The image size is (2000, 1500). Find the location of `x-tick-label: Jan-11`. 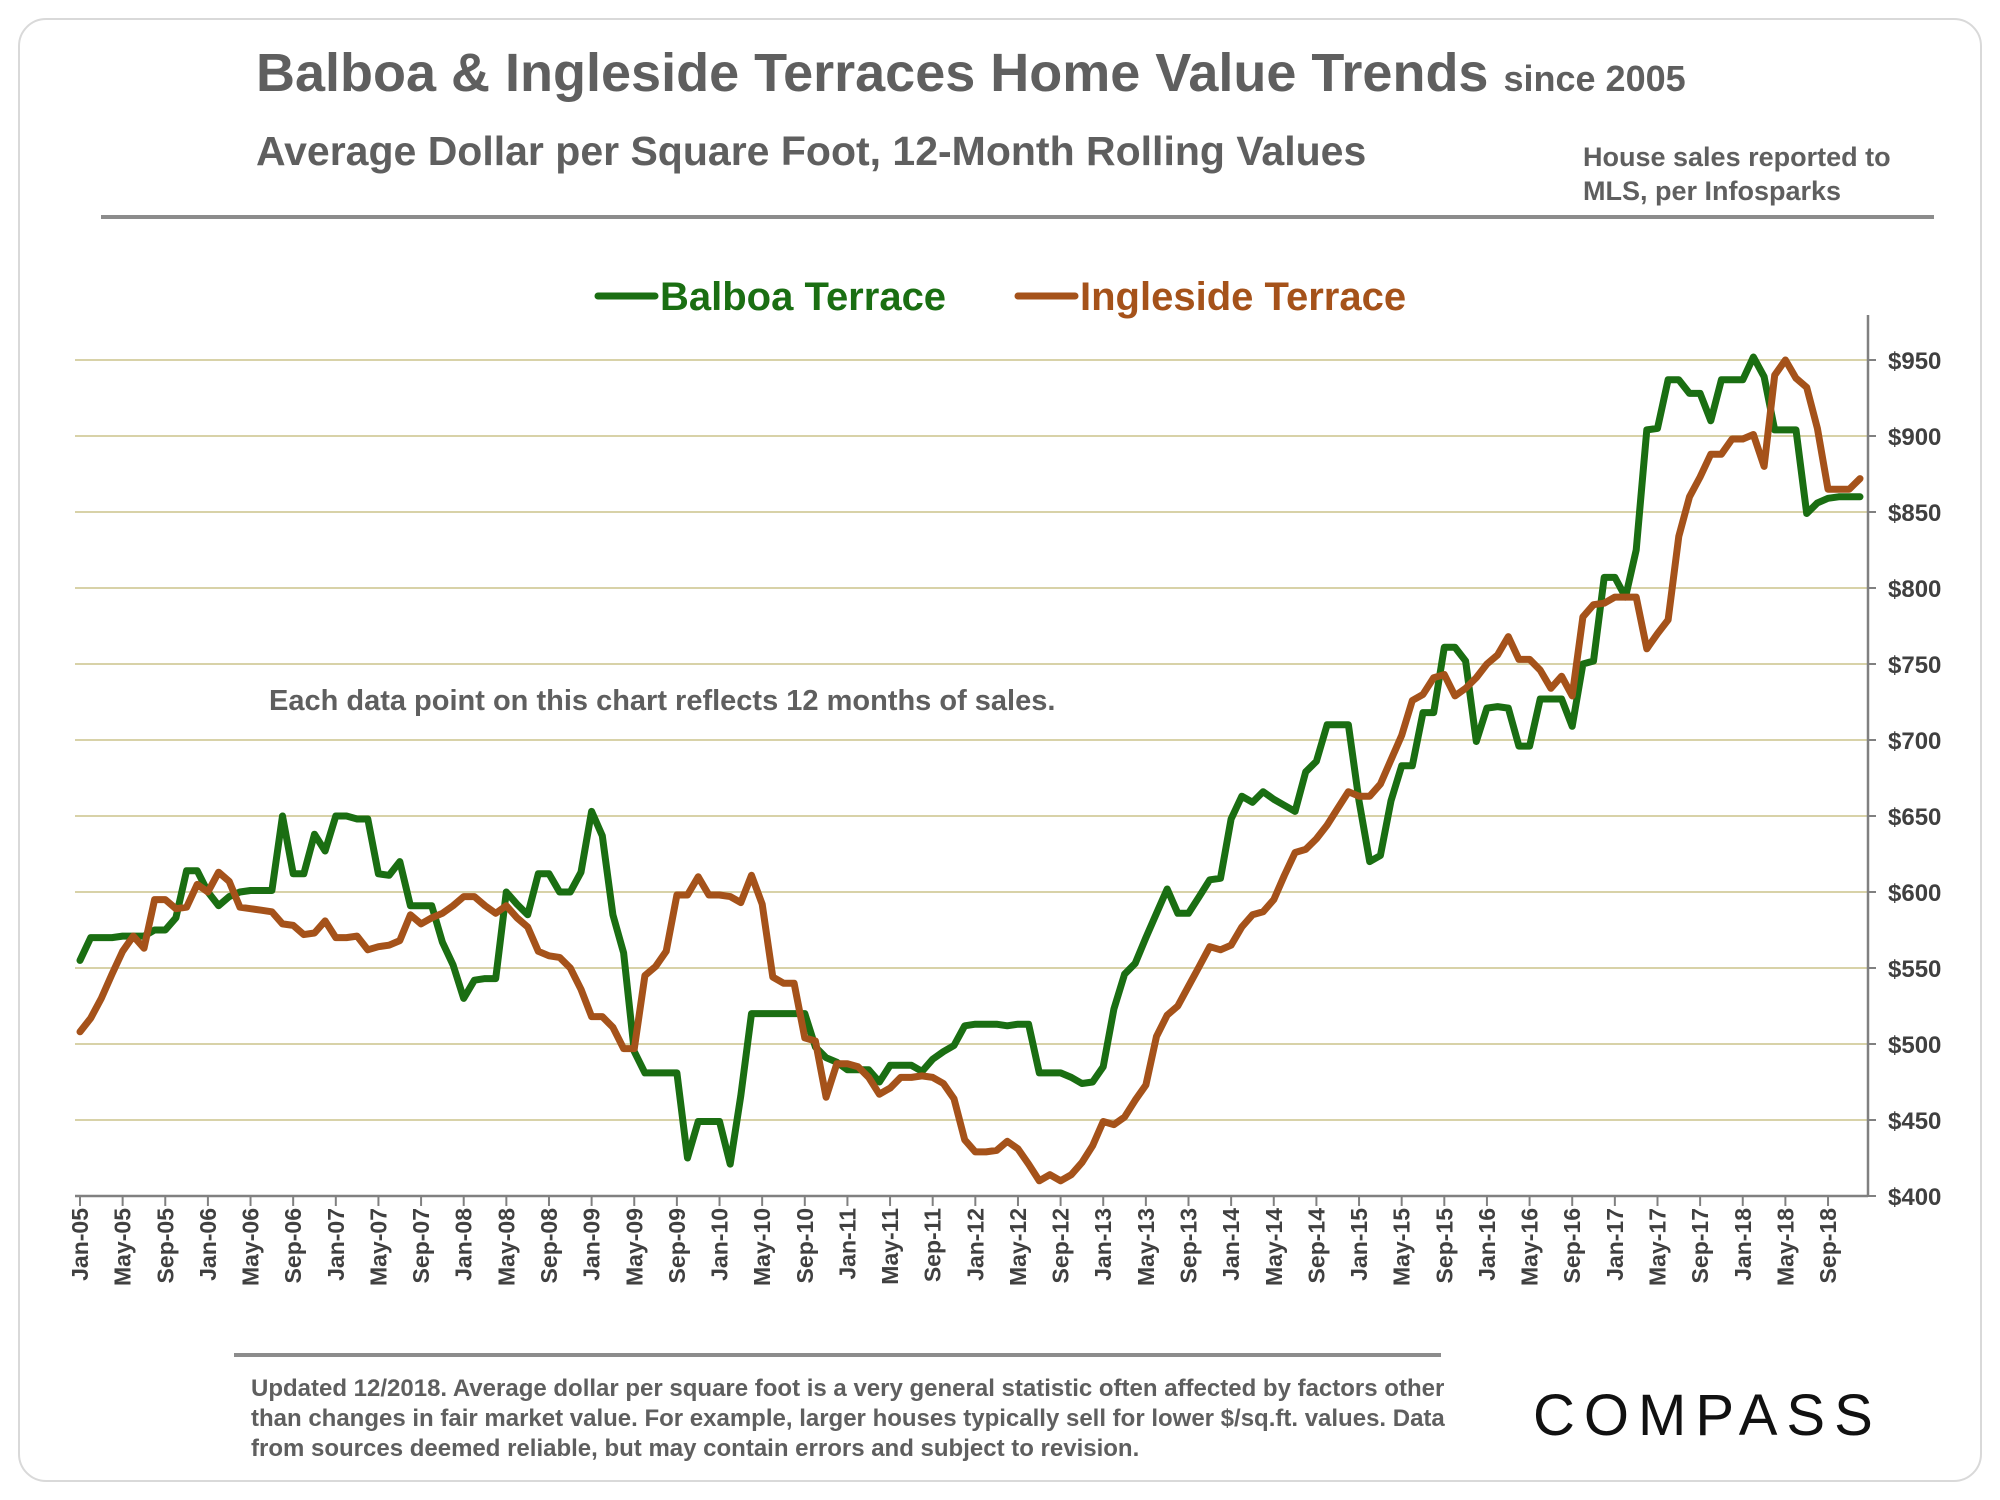

x-tick-label: Jan-11 is located at coordinates (847, 1244).